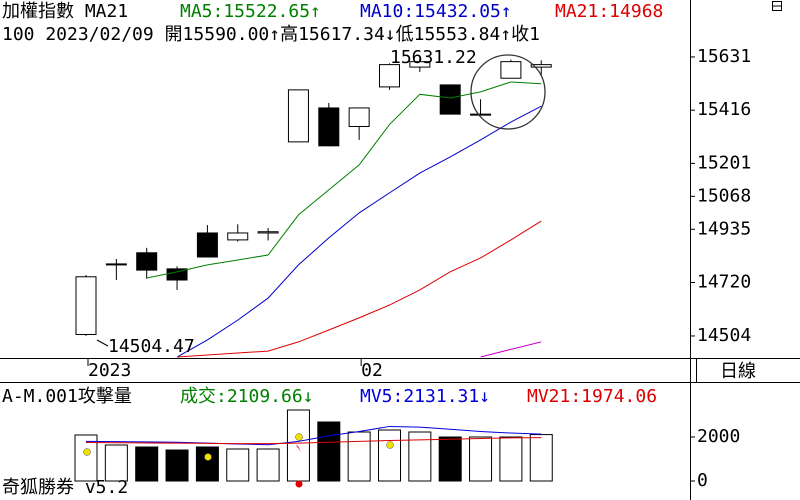 This screenshot has width=800, height=500. Describe the element at coordinates (433, 57) in the screenshot. I see `annotation: 15631.22` at that location.